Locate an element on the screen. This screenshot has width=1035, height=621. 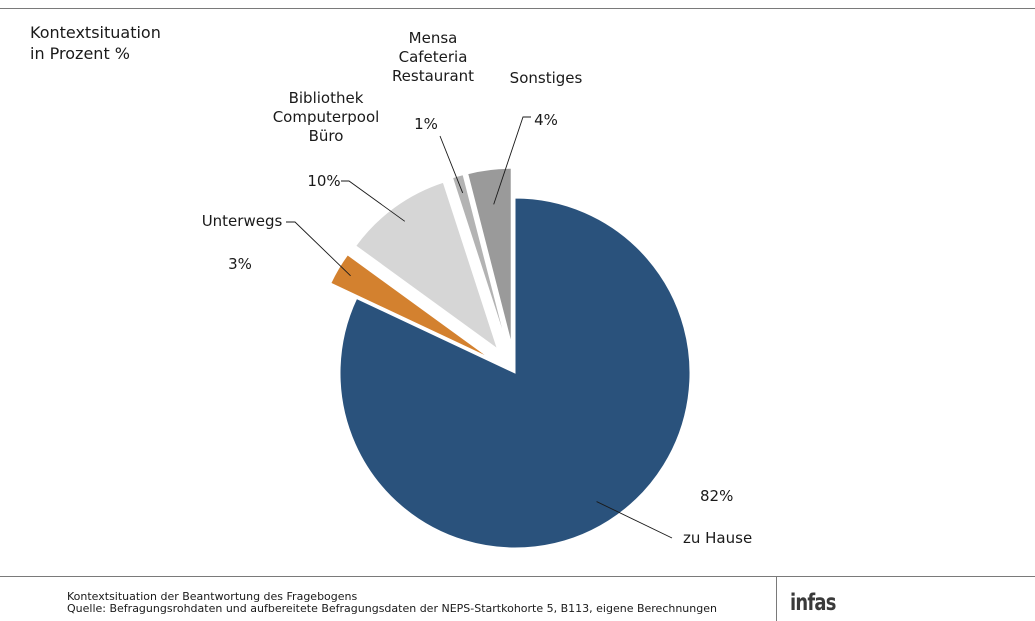
category-label-mensa-line-2: Cafeteria is located at coordinates (433, 57).